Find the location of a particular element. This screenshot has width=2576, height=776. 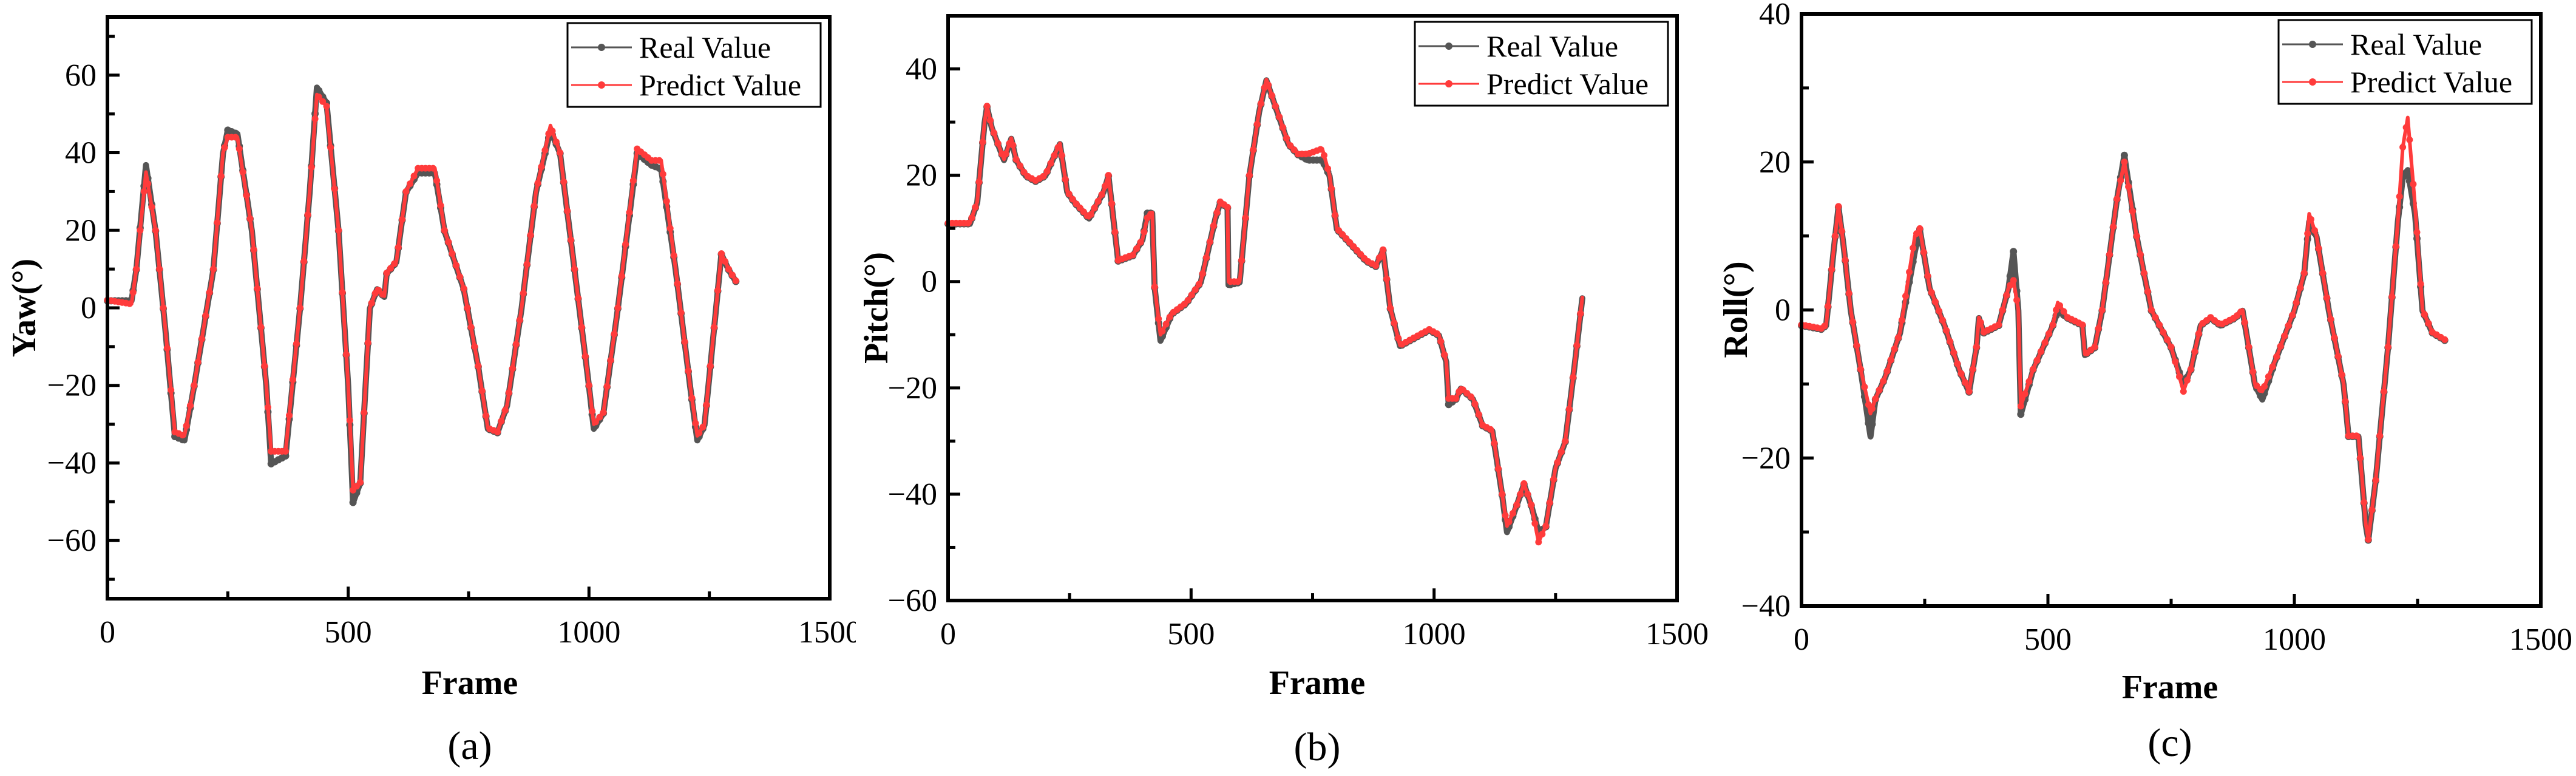

y-tick-label: 60 is located at coordinates (81, 75).